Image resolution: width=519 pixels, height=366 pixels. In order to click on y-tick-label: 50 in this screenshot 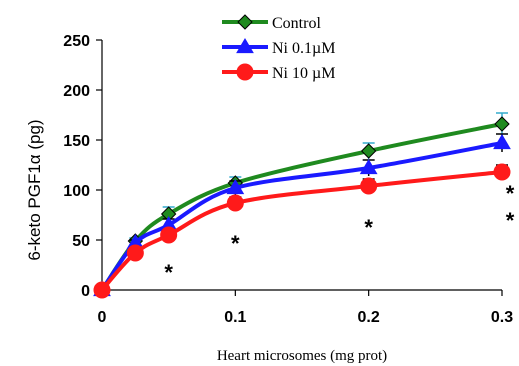, I will do `click(81, 241)`.